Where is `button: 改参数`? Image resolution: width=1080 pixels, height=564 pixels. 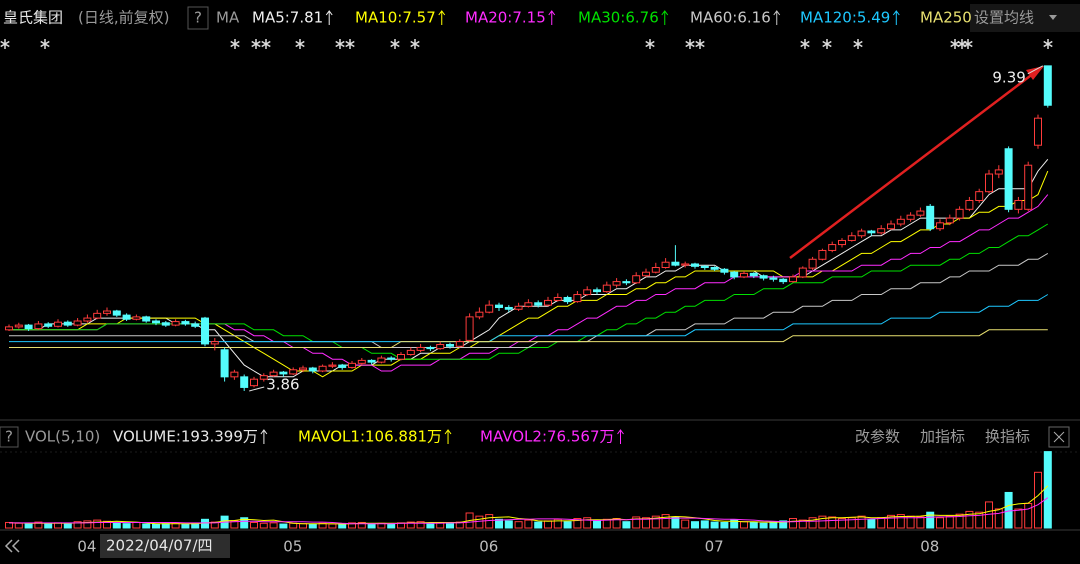 button: 改参数 is located at coordinates (877, 437).